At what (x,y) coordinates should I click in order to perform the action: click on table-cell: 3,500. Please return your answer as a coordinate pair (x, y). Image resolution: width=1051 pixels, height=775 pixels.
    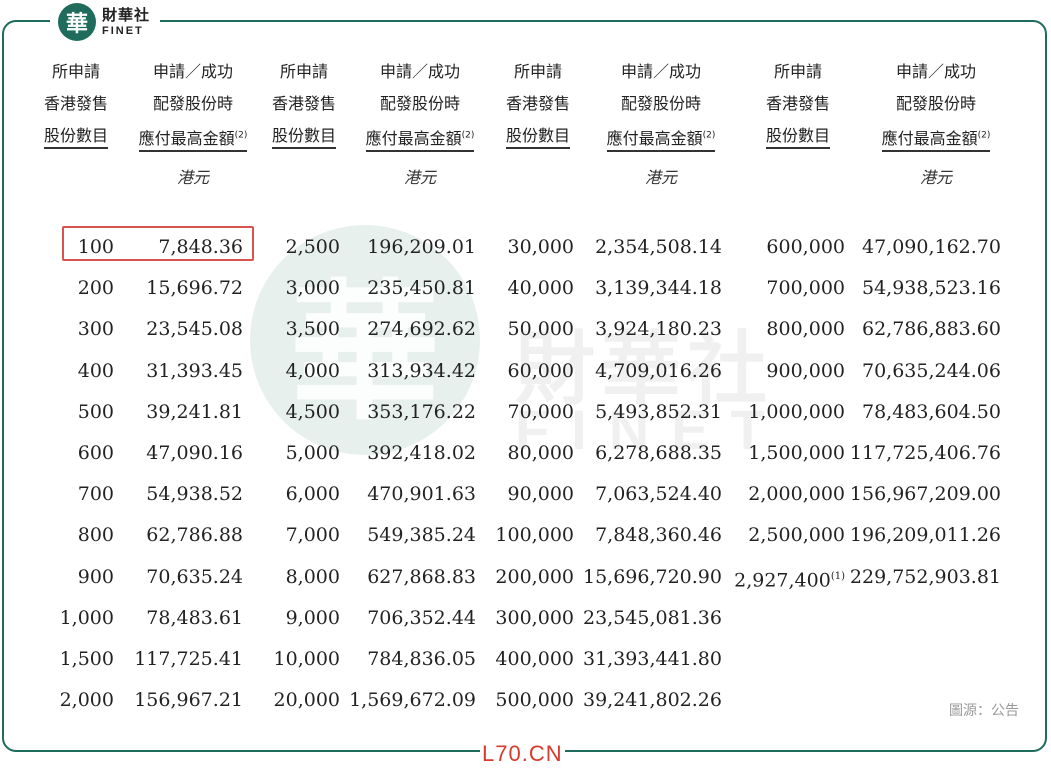
    Looking at the image, I should click on (312, 329).